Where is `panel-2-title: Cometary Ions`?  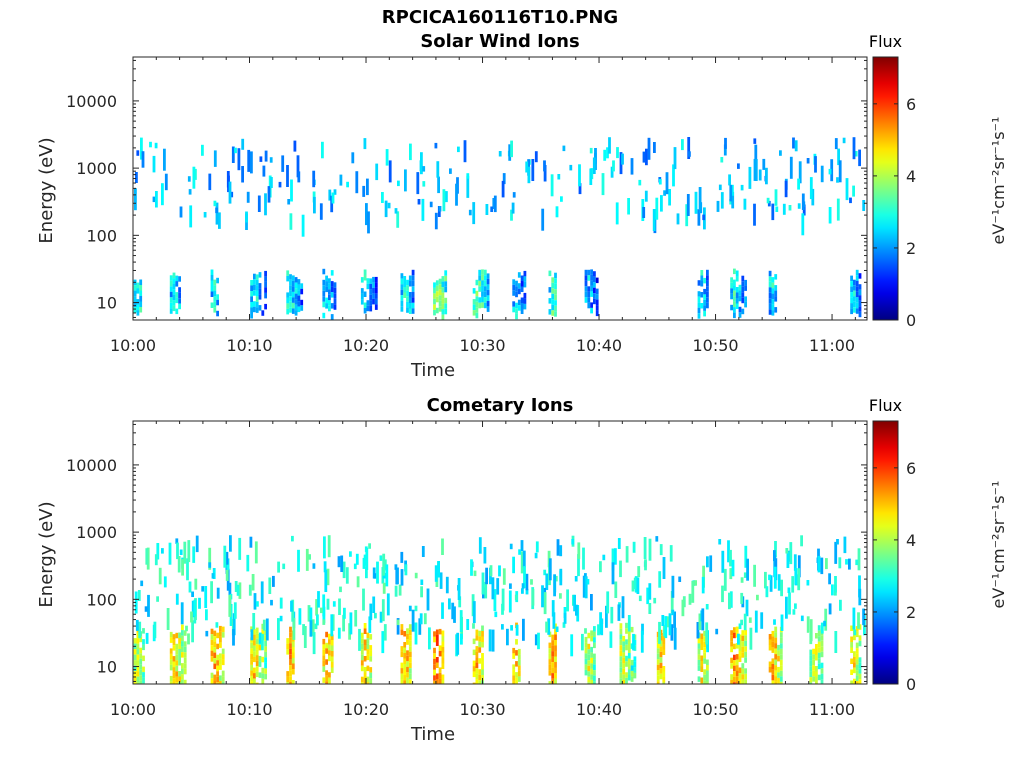
panel-2-title: Cometary Ions is located at coordinates (500, 405).